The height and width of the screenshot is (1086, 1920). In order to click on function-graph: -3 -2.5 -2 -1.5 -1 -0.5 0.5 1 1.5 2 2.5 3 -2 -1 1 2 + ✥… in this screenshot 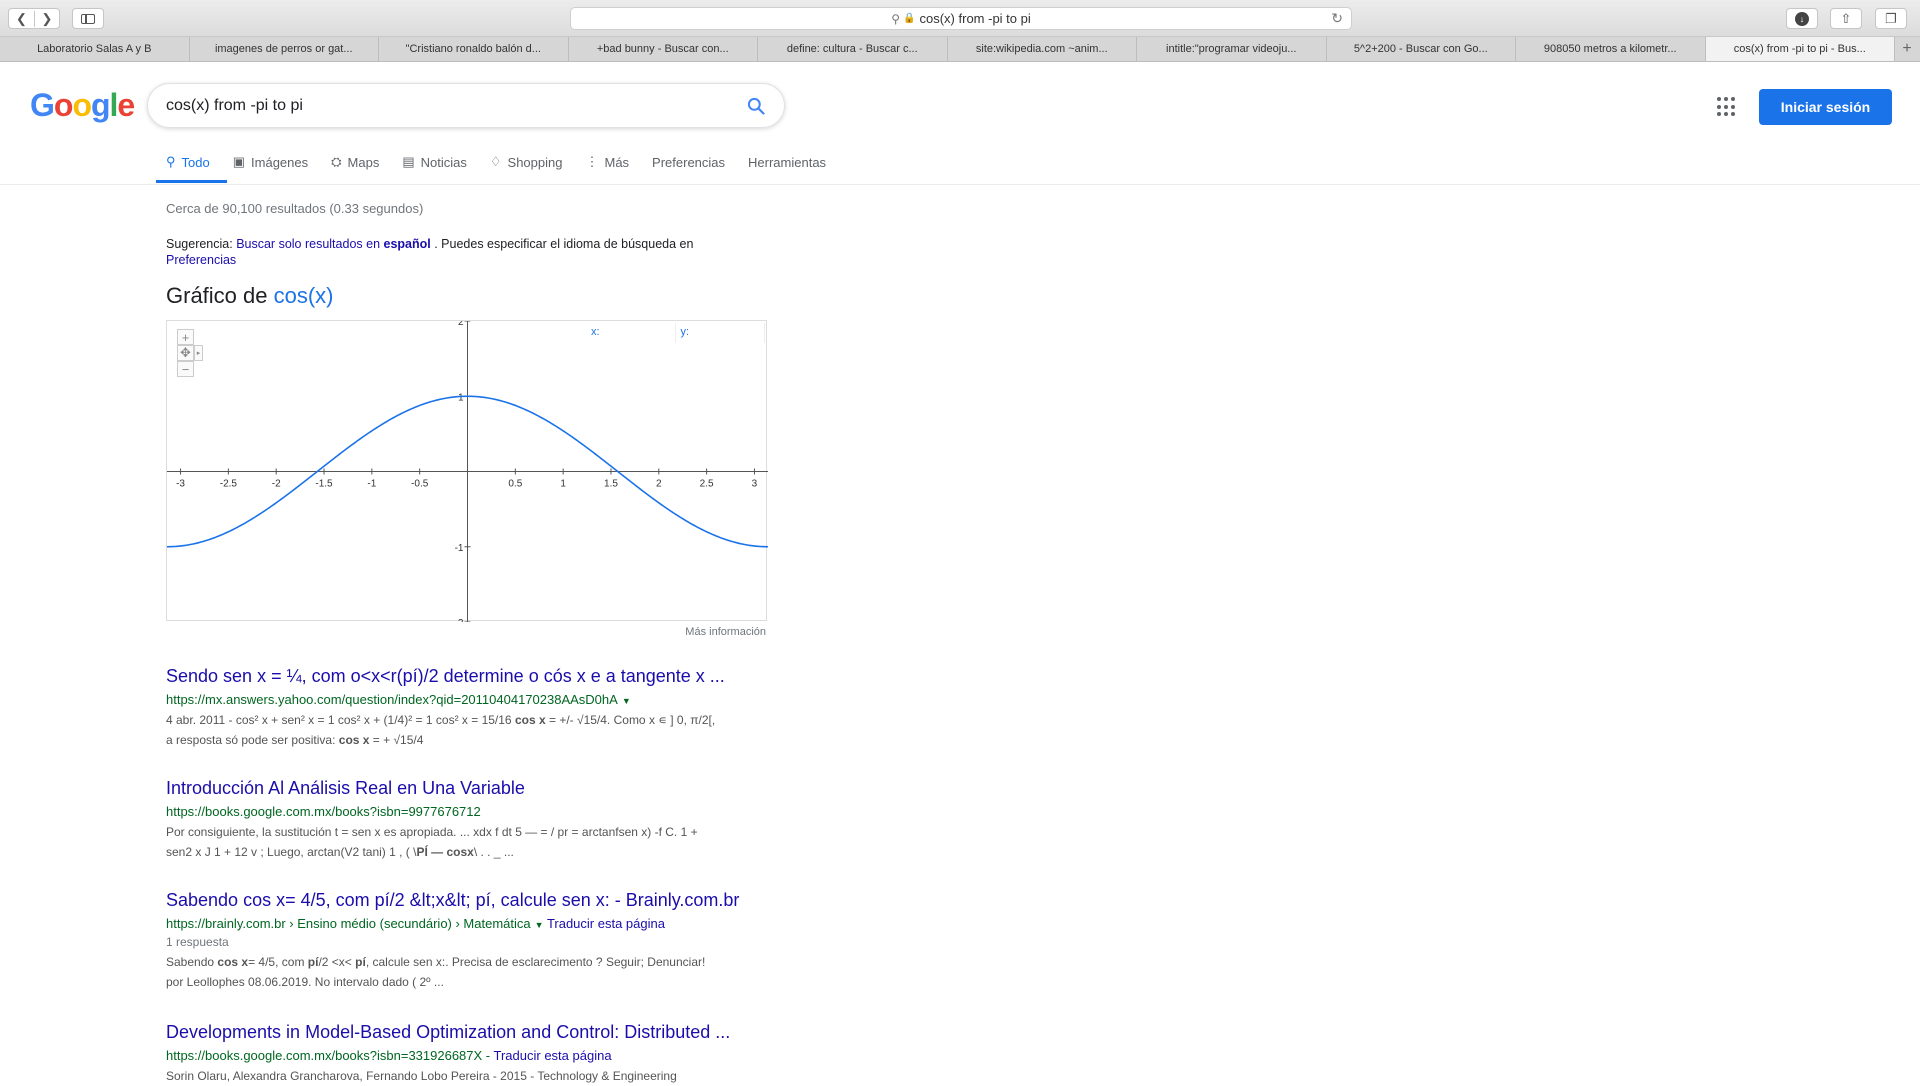, I will do `click(467, 471)`.